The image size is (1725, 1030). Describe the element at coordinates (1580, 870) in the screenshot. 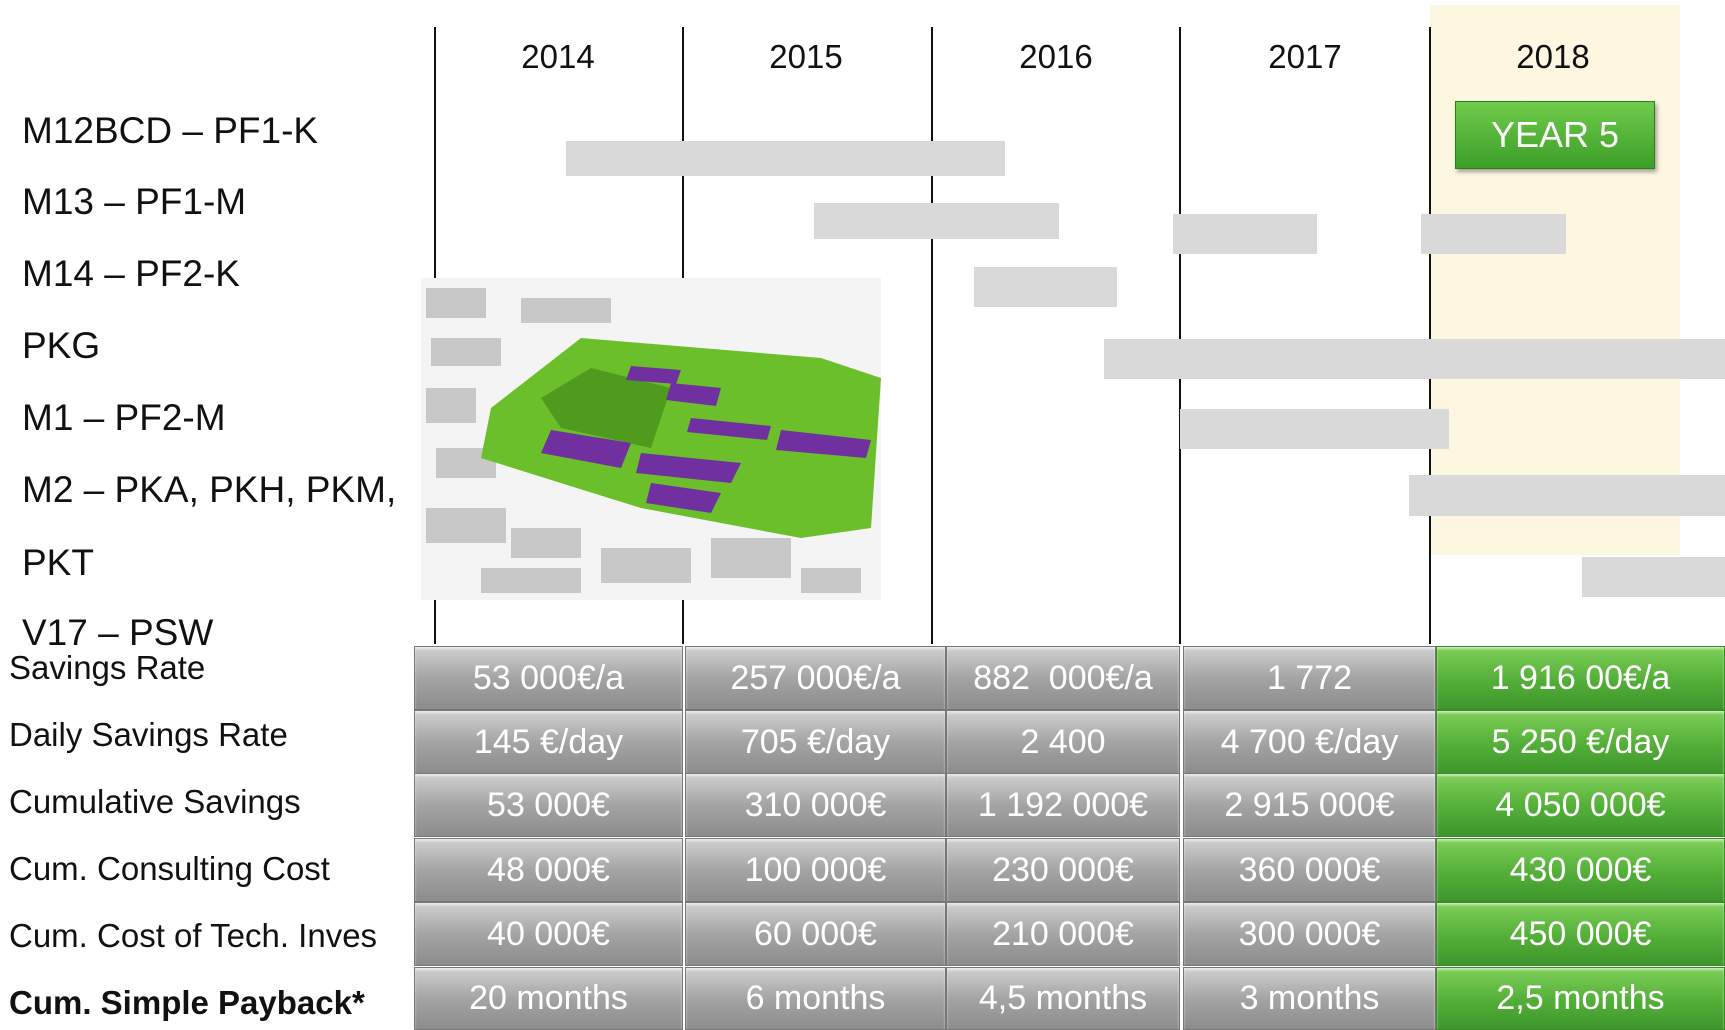

I see `table-cell: 430 000€` at that location.